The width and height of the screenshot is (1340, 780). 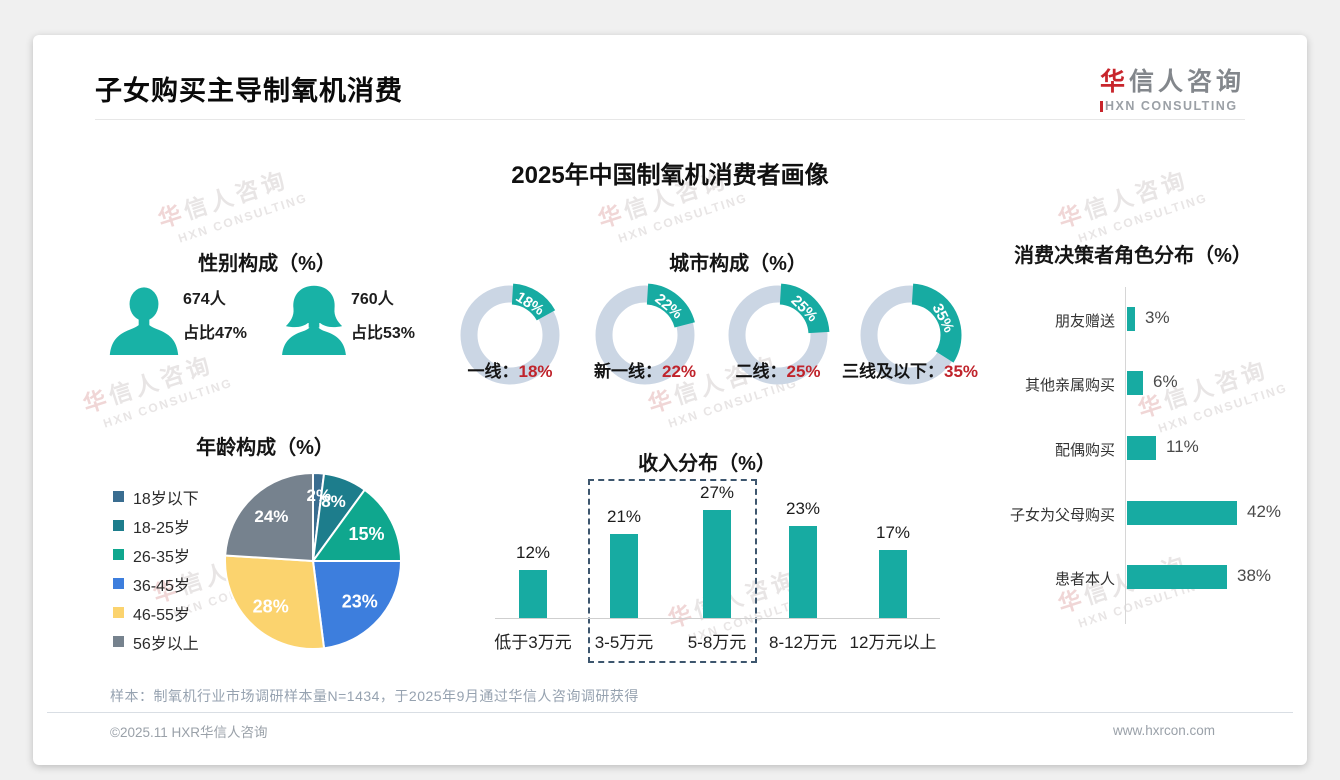 What do you see at coordinates (778, 371) in the screenshot?
I see `city-donut-label-2: 二线：25%` at bounding box center [778, 371].